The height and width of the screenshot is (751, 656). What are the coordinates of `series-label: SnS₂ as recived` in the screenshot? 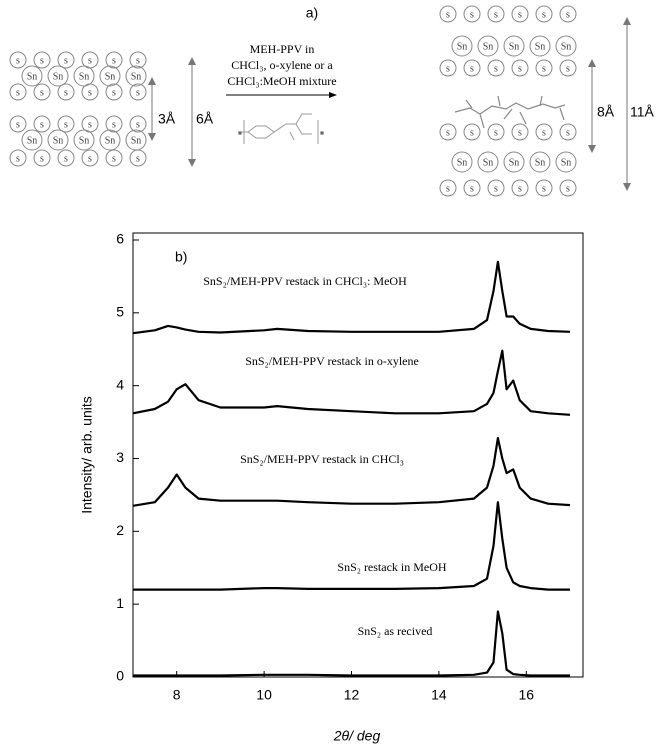 It's located at (395, 631).